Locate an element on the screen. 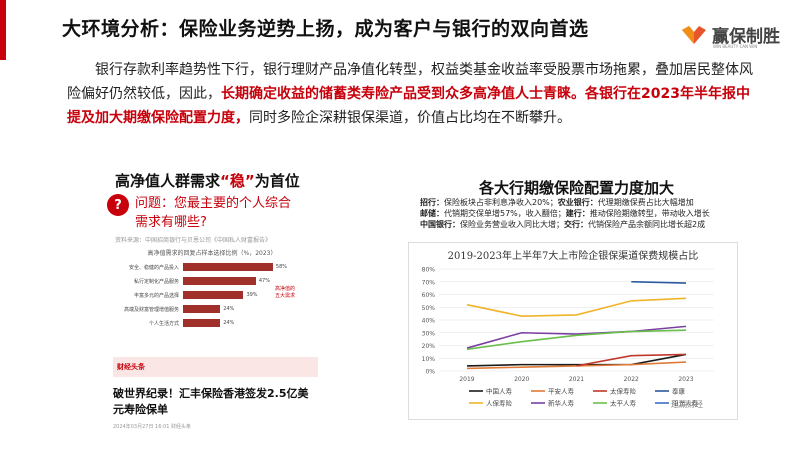 The width and height of the screenshot is (800, 450). survey-bar-row: 个人生活方式 24% is located at coordinates (212, 323).